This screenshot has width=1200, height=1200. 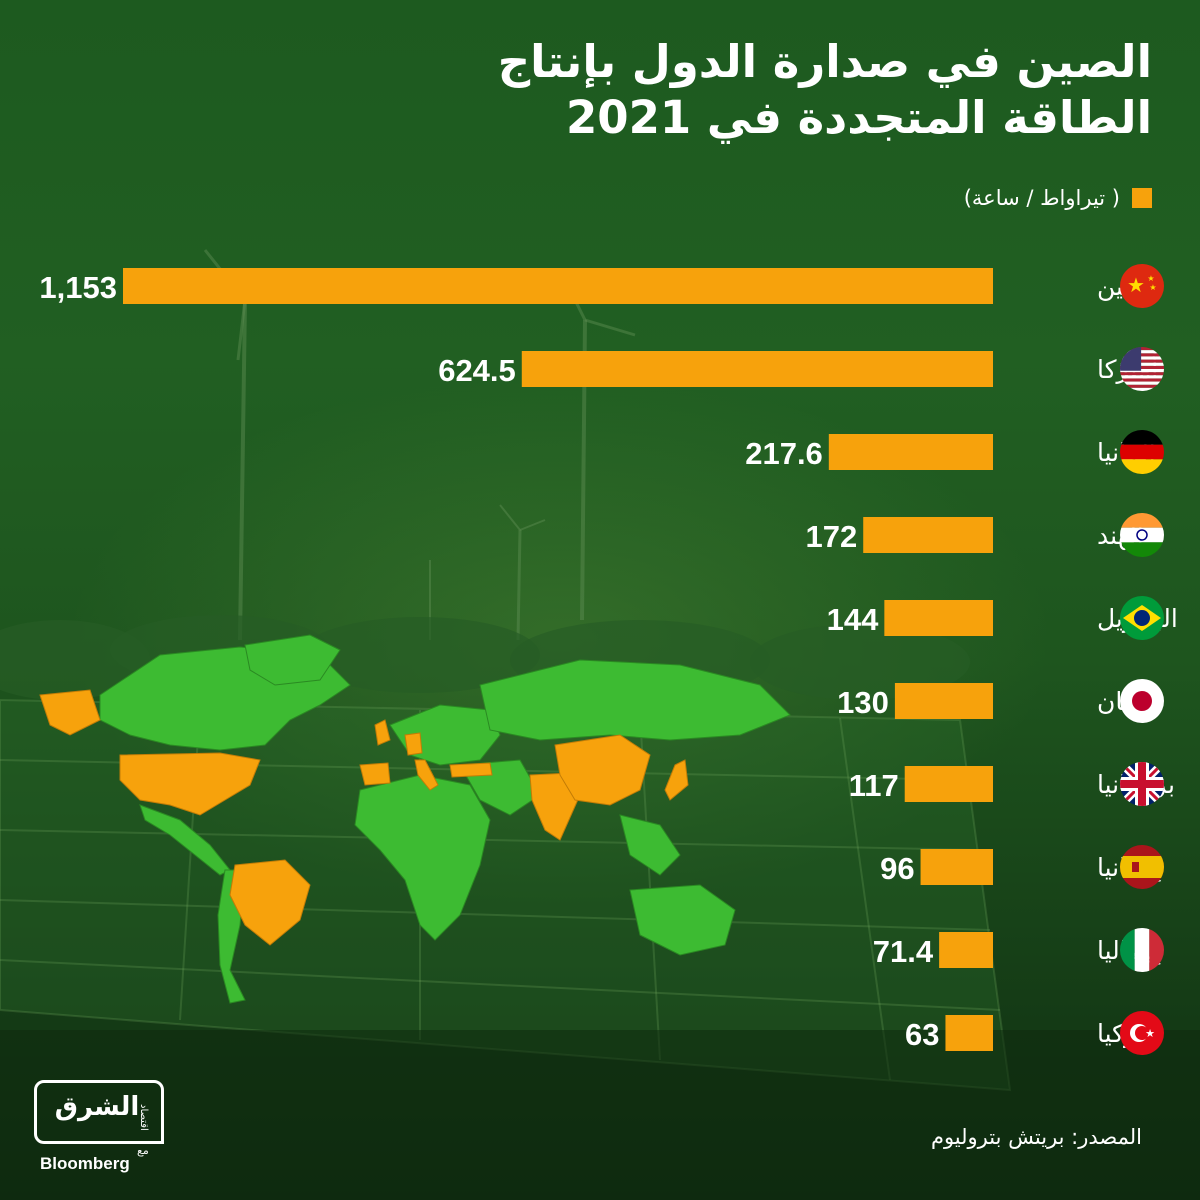 What do you see at coordinates (676, 780) in the screenshot?
I see `map-japan` at bounding box center [676, 780].